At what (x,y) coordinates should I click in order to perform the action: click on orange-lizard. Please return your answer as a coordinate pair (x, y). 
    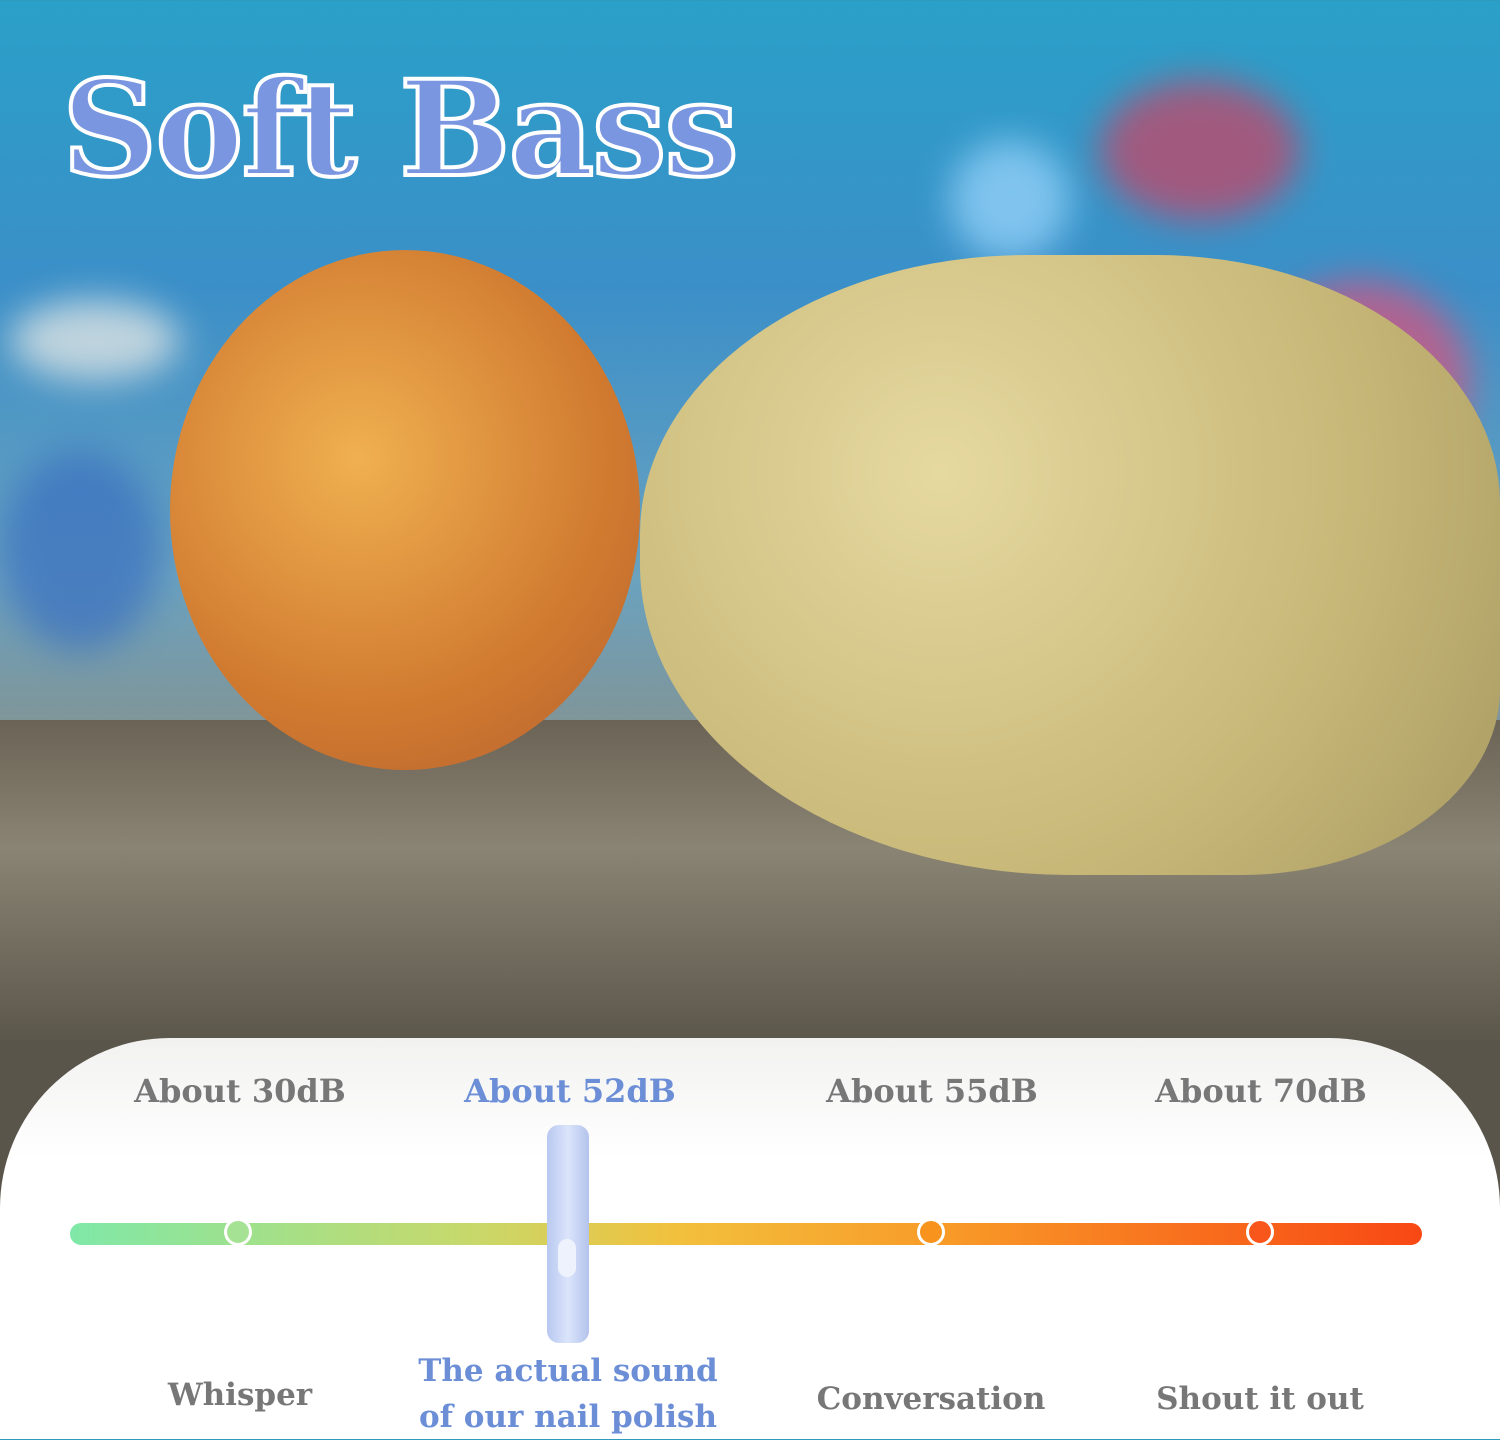
    Looking at the image, I should click on (405, 510).